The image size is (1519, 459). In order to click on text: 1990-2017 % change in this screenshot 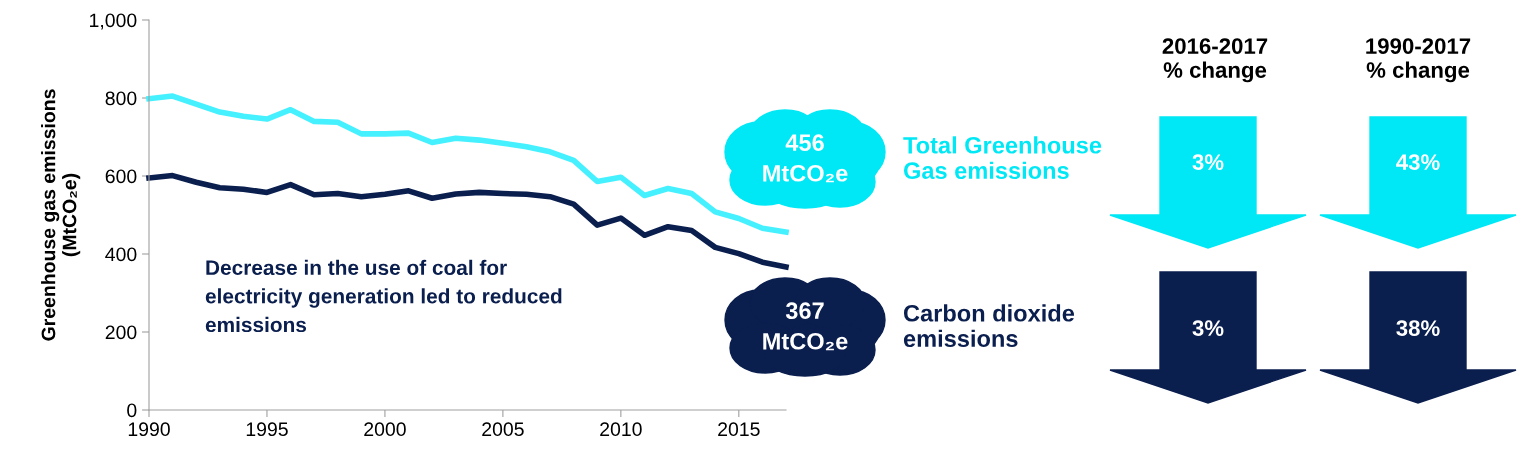, I will do `click(1418, 60)`.